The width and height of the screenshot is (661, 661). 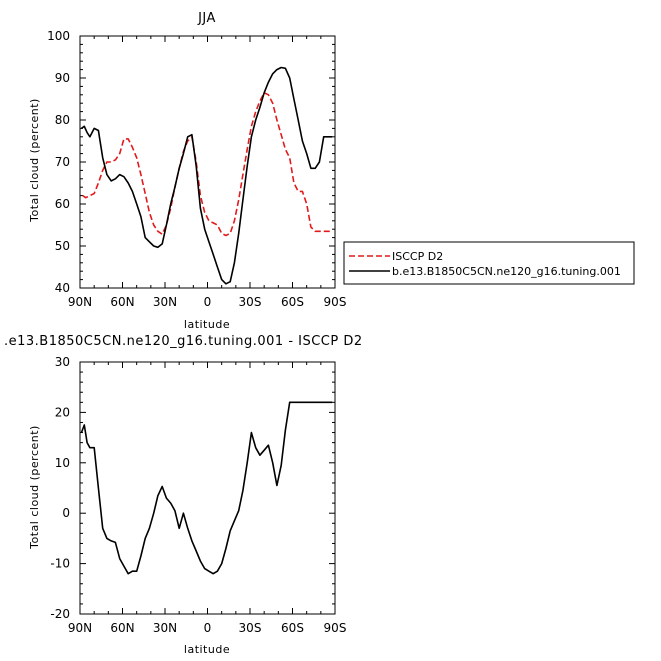 I want to click on bottom-x-tick-label: 30N, so click(x=165, y=628).